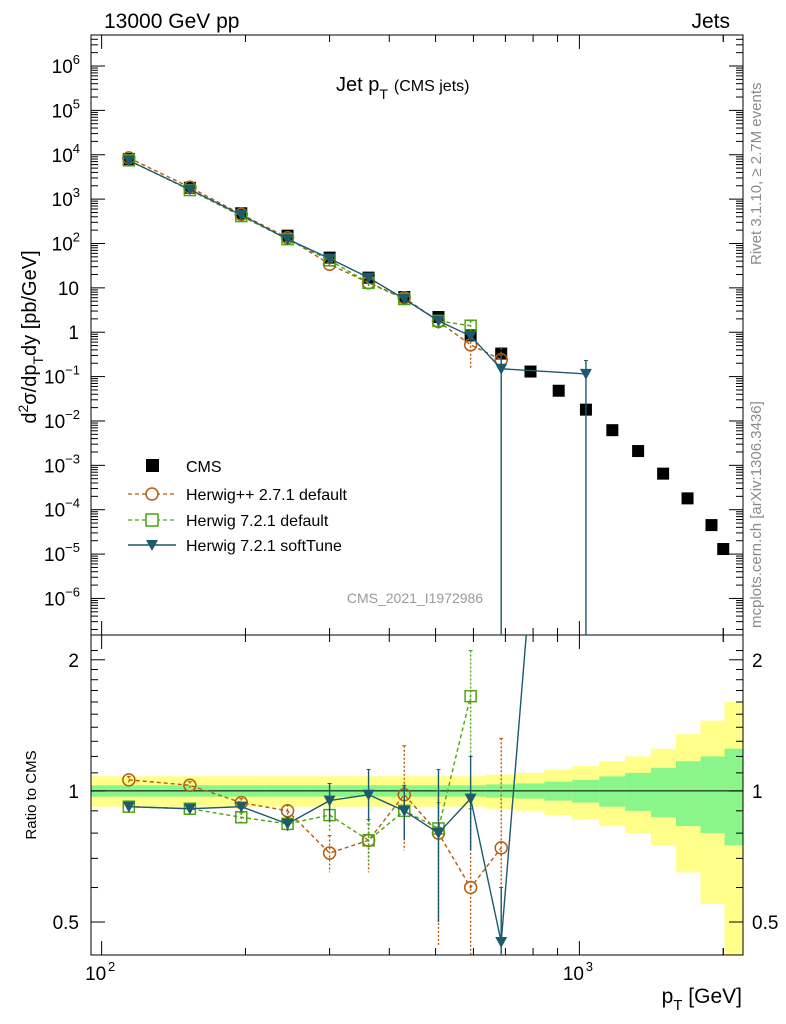 The width and height of the screenshot is (786, 1024). I want to click on ratio-y-tick-label-right: 2, so click(757, 661).